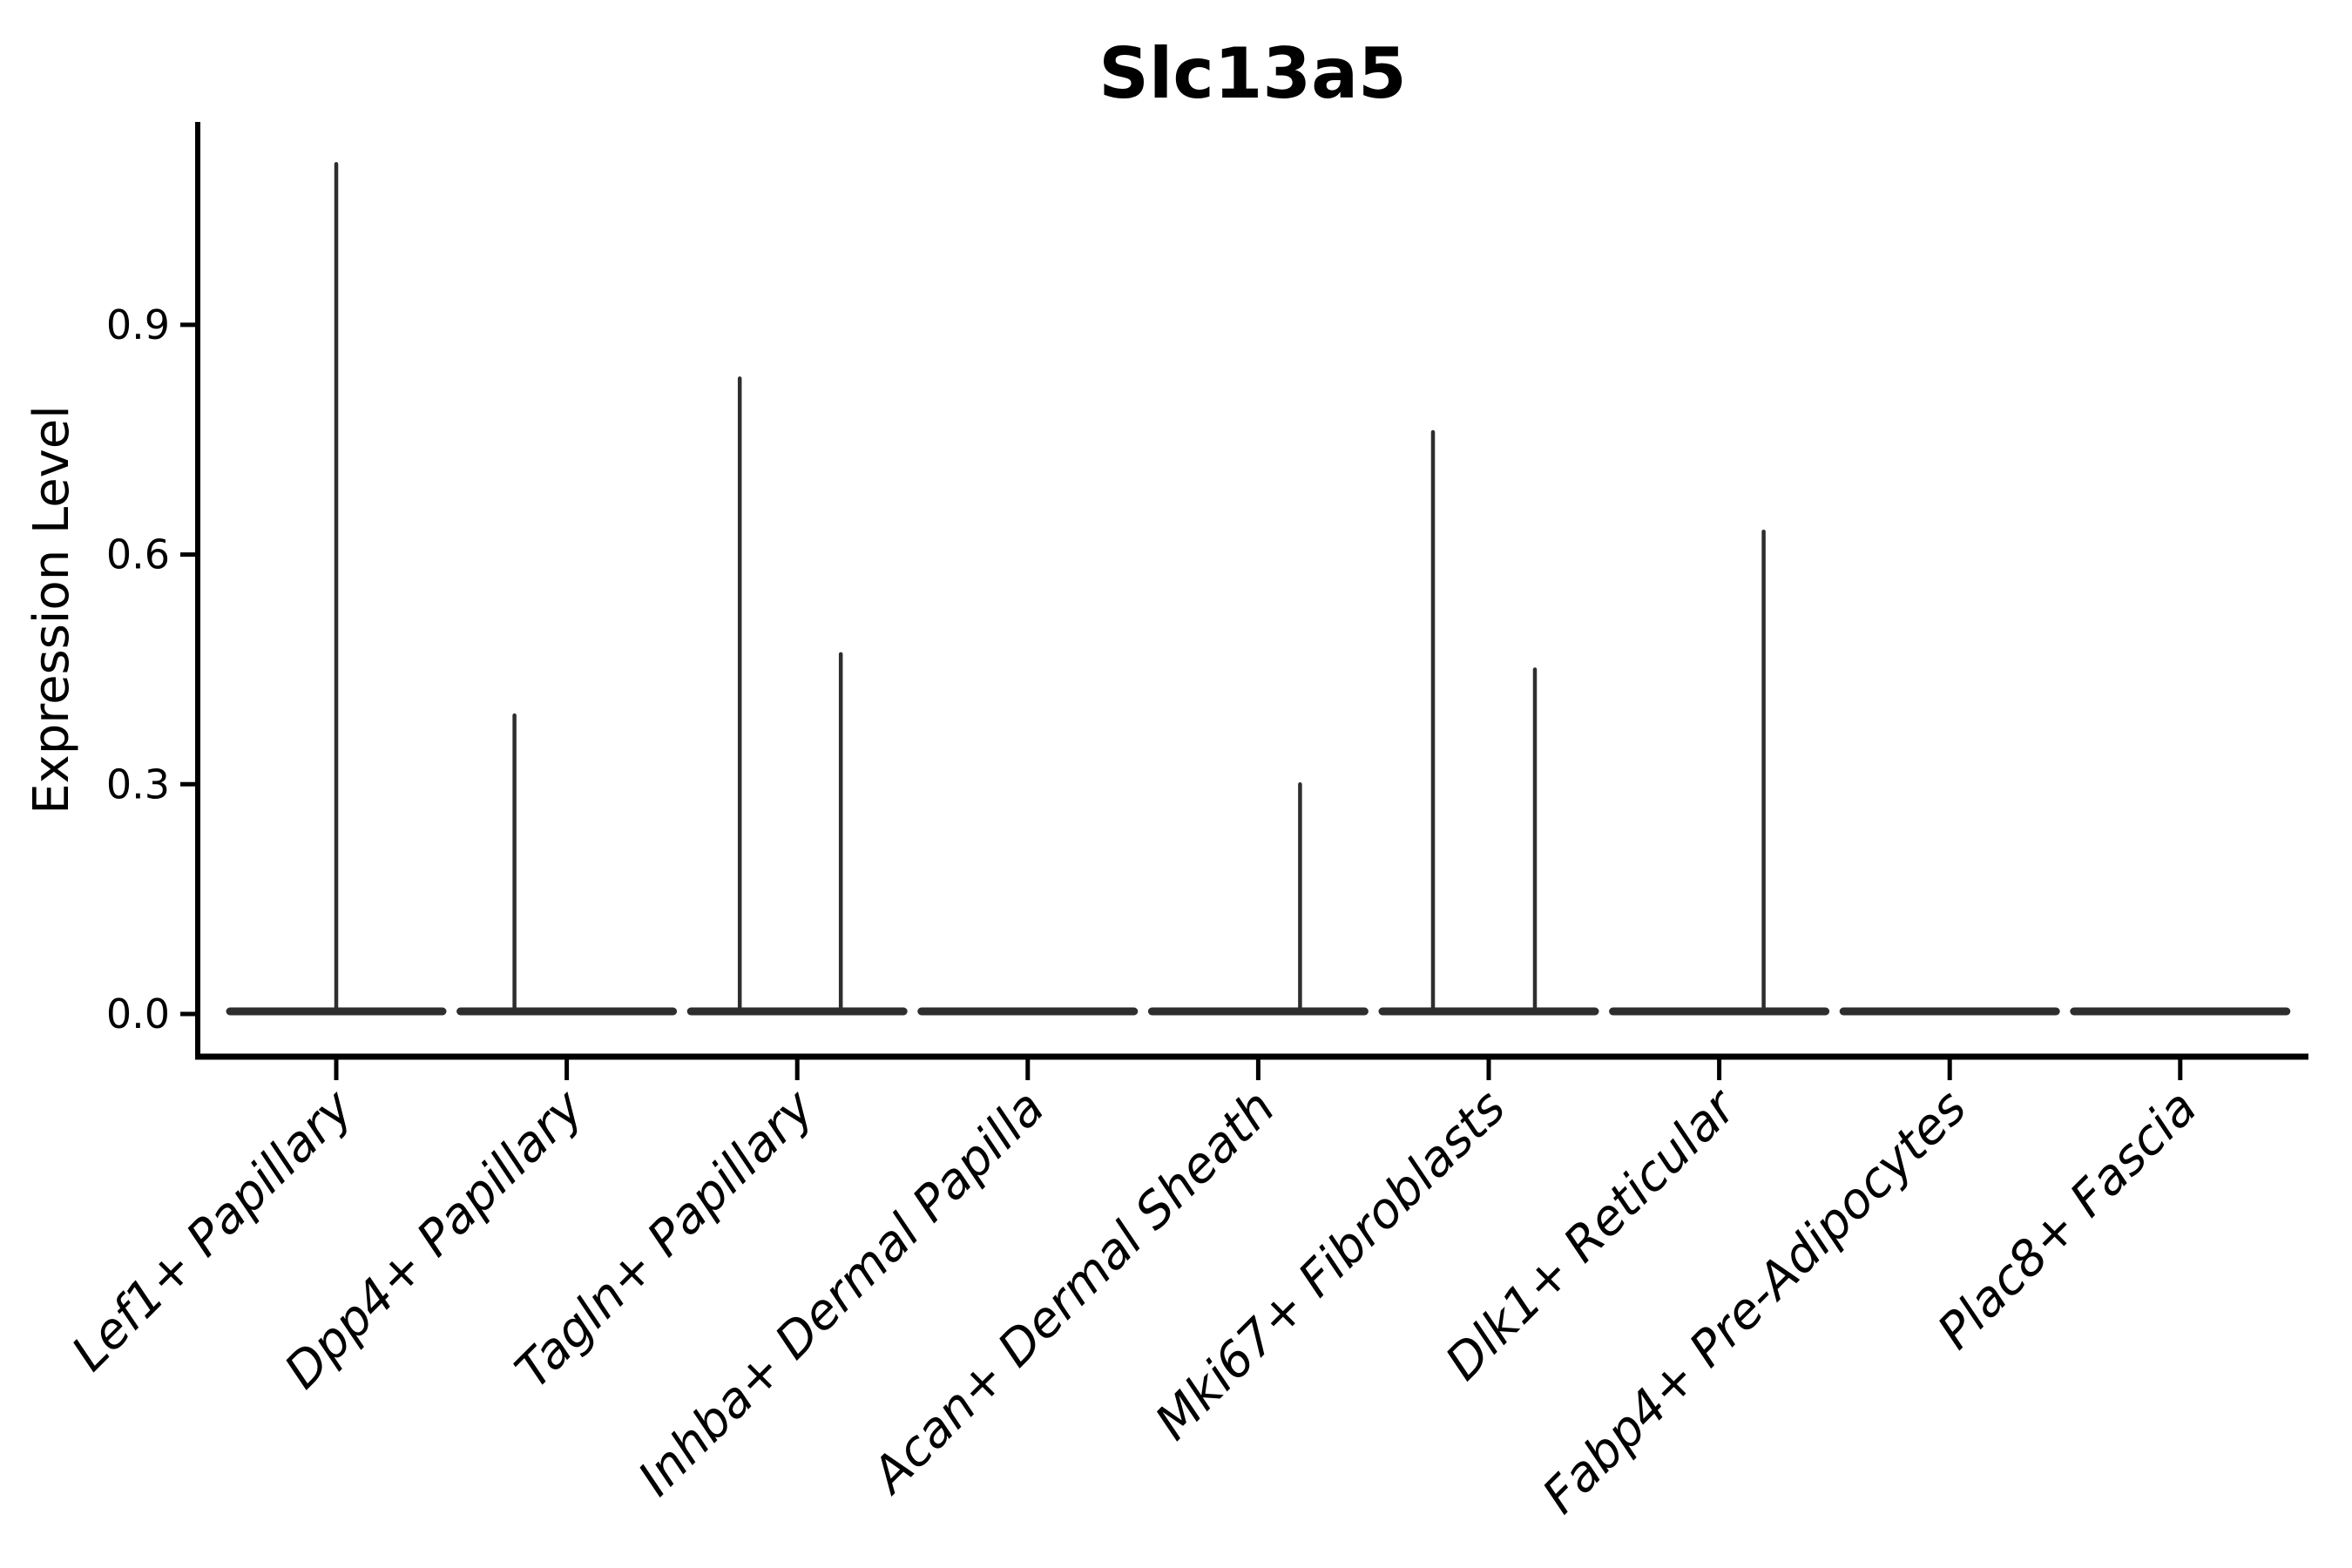 The height and width of the screenshot is (1568, 2352). What do you see at coordinates (52, 609) in the screenshot?
I see `y-axis-label: Expression Level` at bounding box center [52, 609].